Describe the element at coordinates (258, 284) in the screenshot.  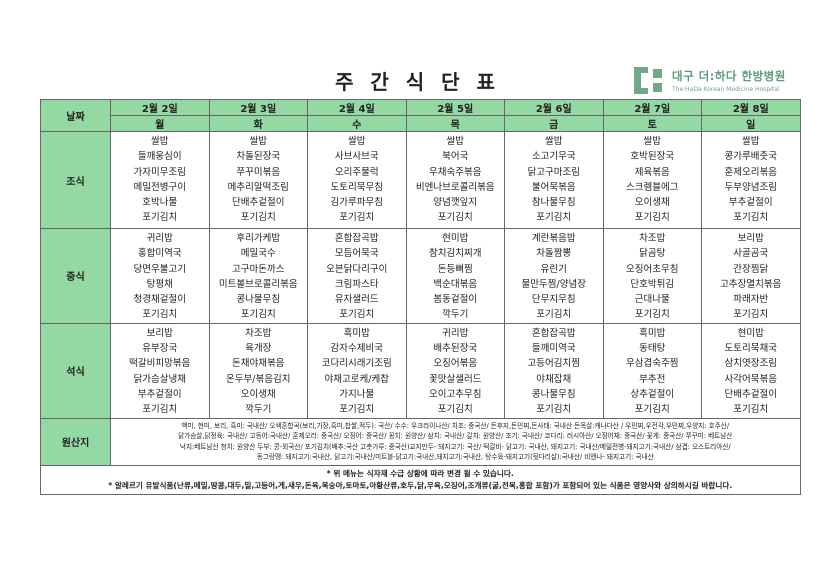
I see `menu-item: 미트볼브로콜리볶음` at that location.